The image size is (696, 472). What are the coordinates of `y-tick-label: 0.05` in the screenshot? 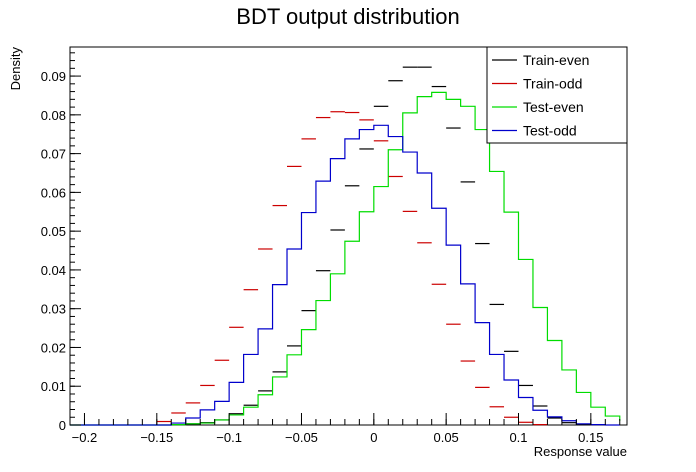 It's located at (53, 231).